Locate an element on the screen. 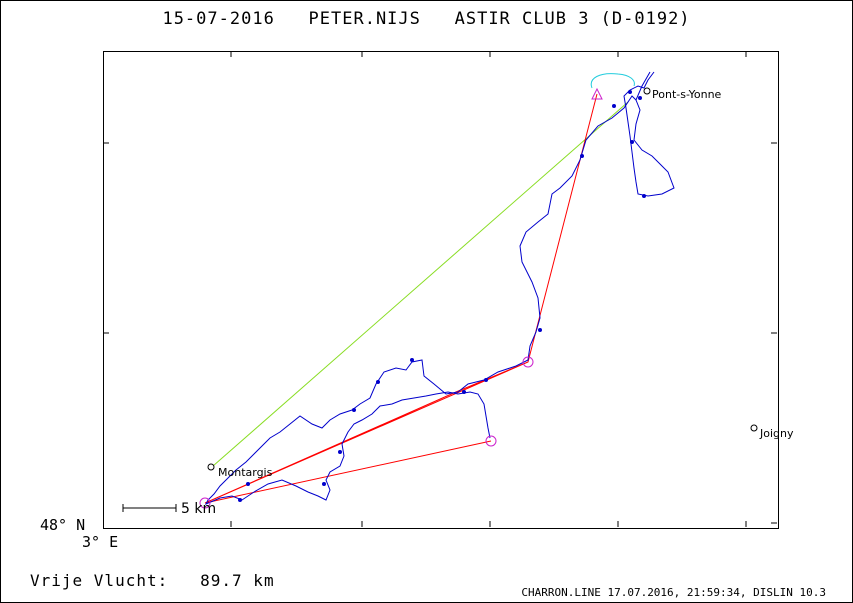 Image resolution: width=853 pixels, height=603 pixels. start-loop is located at coordinates (612, 81).